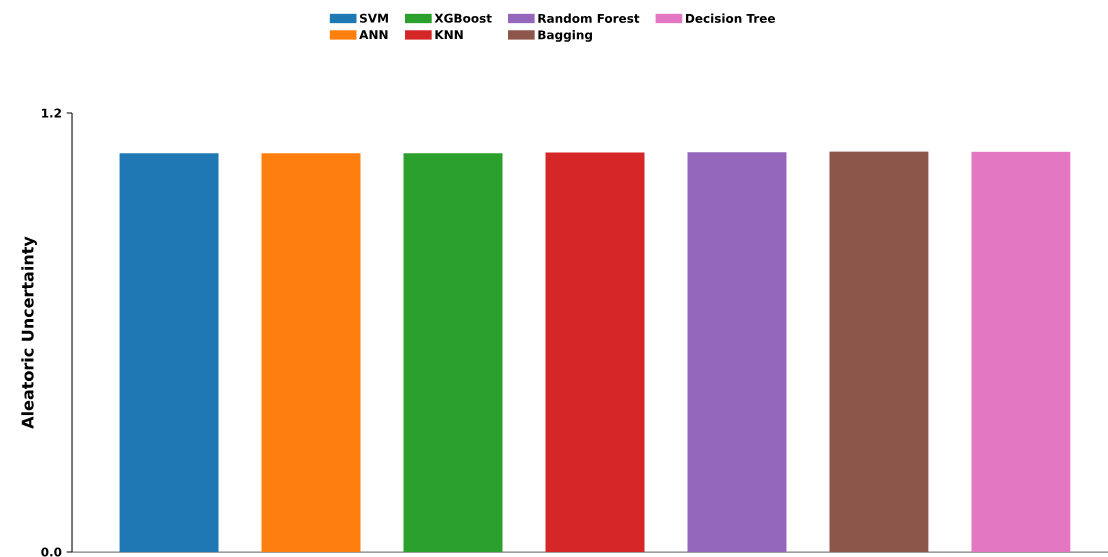 The image size is (1108, 557). I want to click on legend-label: XGBoost, so click(463, 18).